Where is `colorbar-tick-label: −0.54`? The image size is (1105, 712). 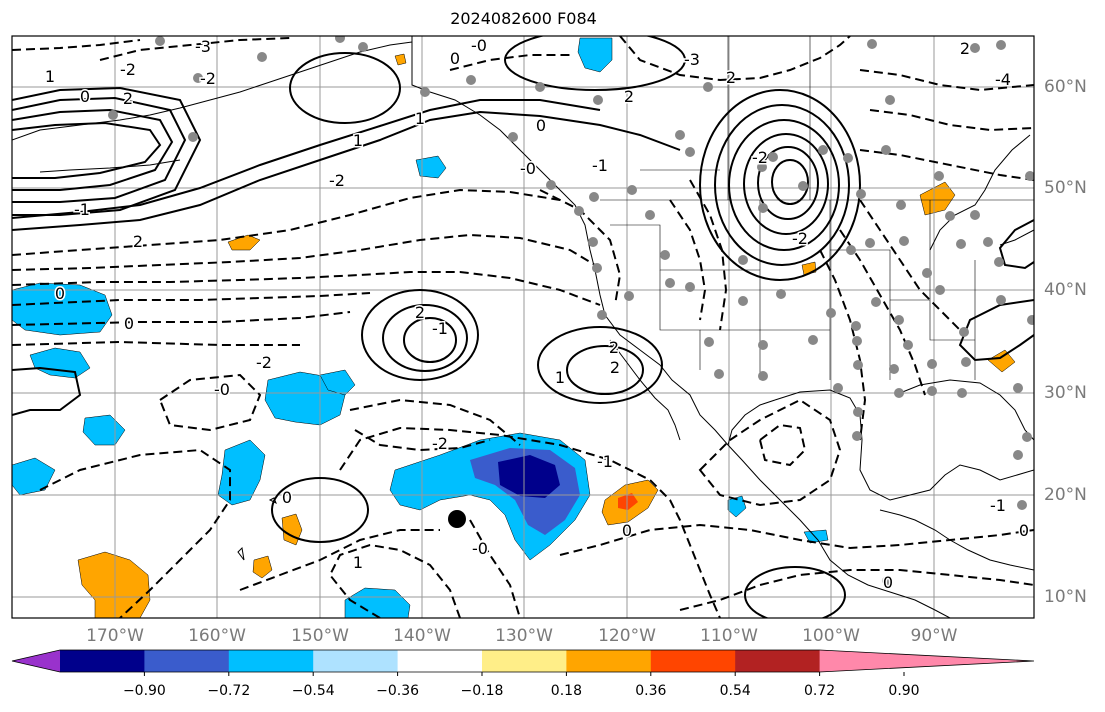
colorbar-tick-label: −0.54 is located at coordinates (313, 691).